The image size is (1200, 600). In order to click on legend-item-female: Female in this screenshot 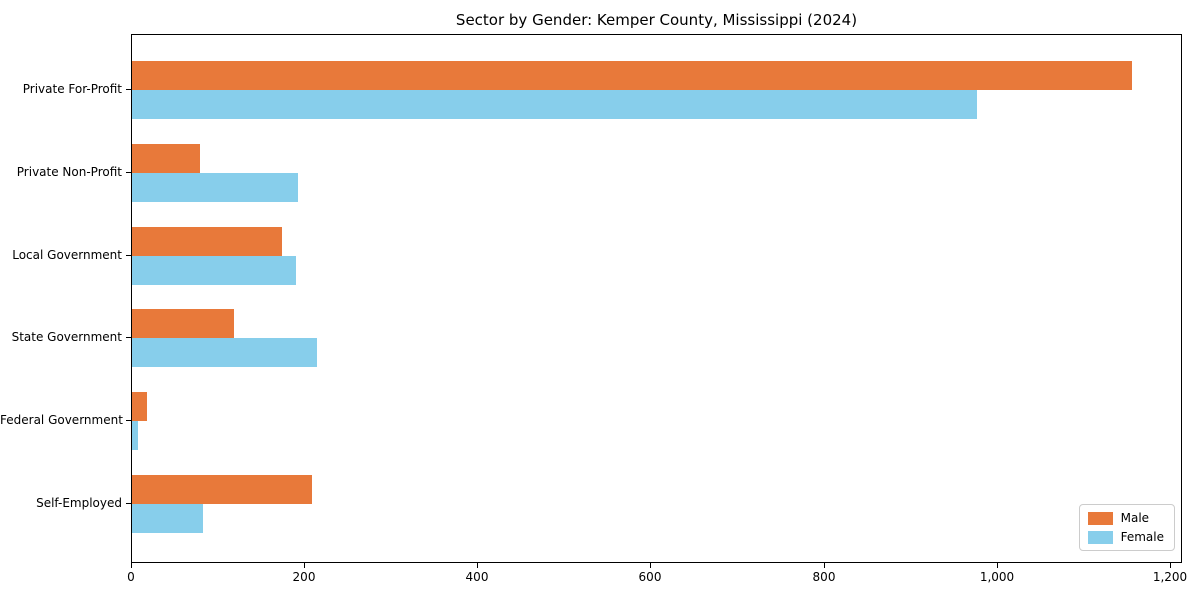, I will do `click(1125, 537)`.